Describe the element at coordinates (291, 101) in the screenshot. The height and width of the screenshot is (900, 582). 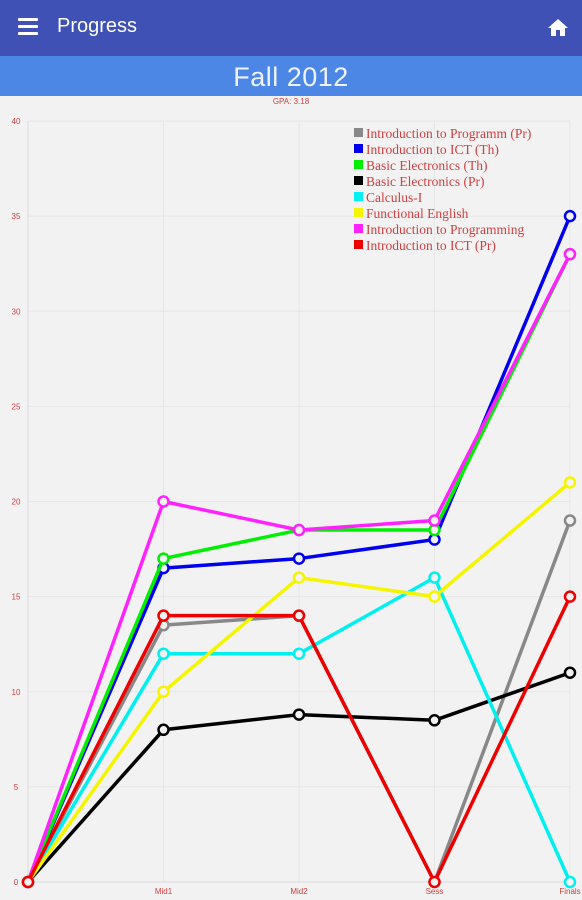
I see `gpa-label: GPA: 3.18` at that location.